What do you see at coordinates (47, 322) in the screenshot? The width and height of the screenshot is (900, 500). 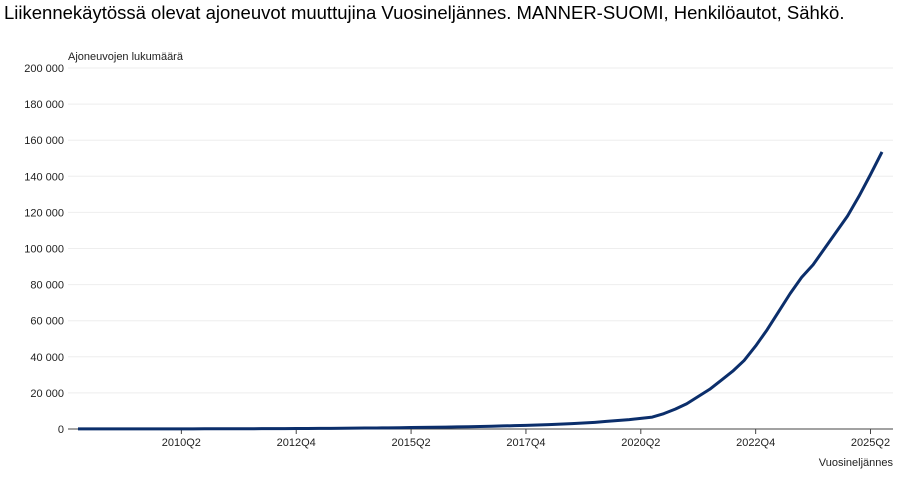 I see `y-tick-label: 60 000` at bounding box center [47, 322].